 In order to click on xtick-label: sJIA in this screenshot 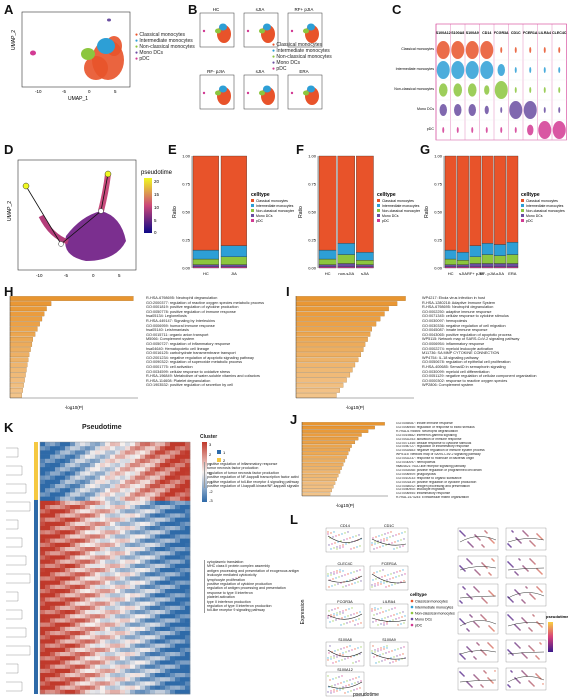, I will do `click(463, 273)`.